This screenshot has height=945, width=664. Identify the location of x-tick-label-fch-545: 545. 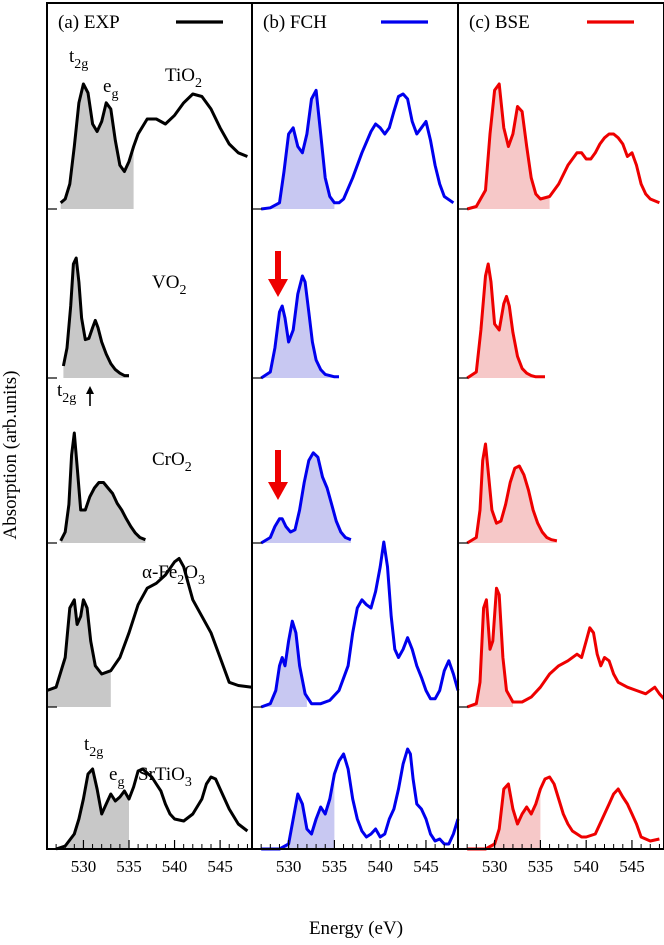
(426, 866).